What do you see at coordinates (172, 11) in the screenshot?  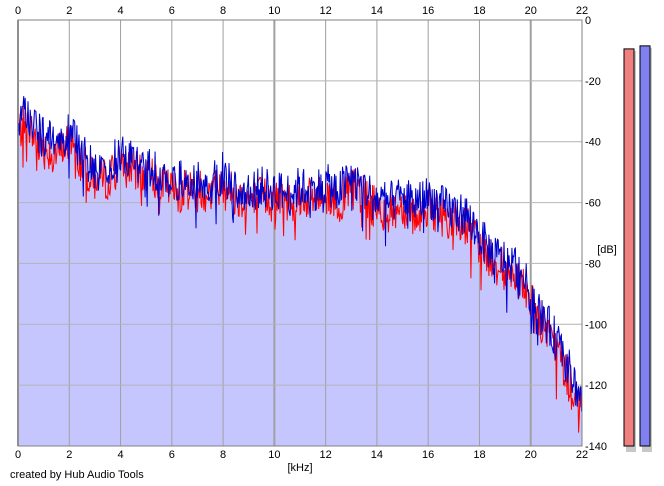 I see `x-tick-label-top: 6` at bounding box center [172, 11].